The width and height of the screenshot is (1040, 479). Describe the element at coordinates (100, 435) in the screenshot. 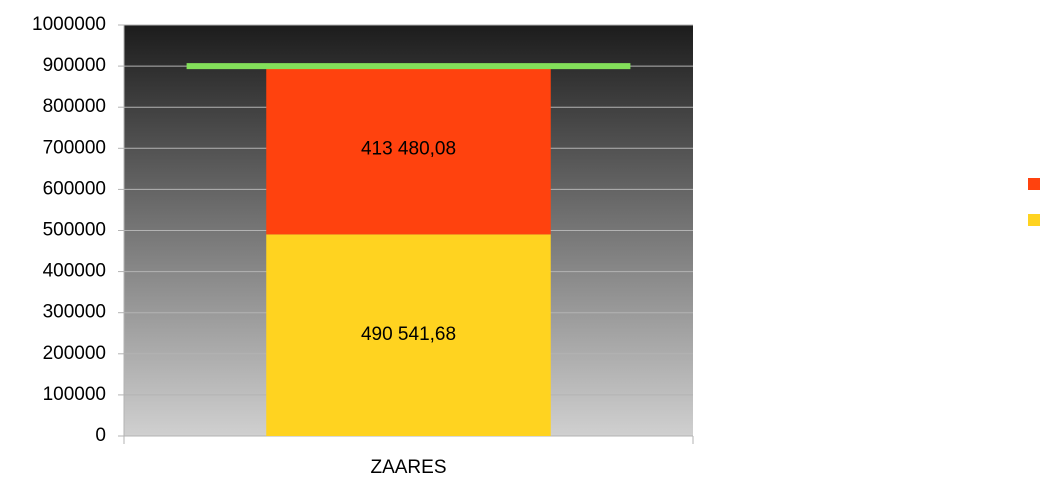

I see `y-tick-label: 0` at that location.